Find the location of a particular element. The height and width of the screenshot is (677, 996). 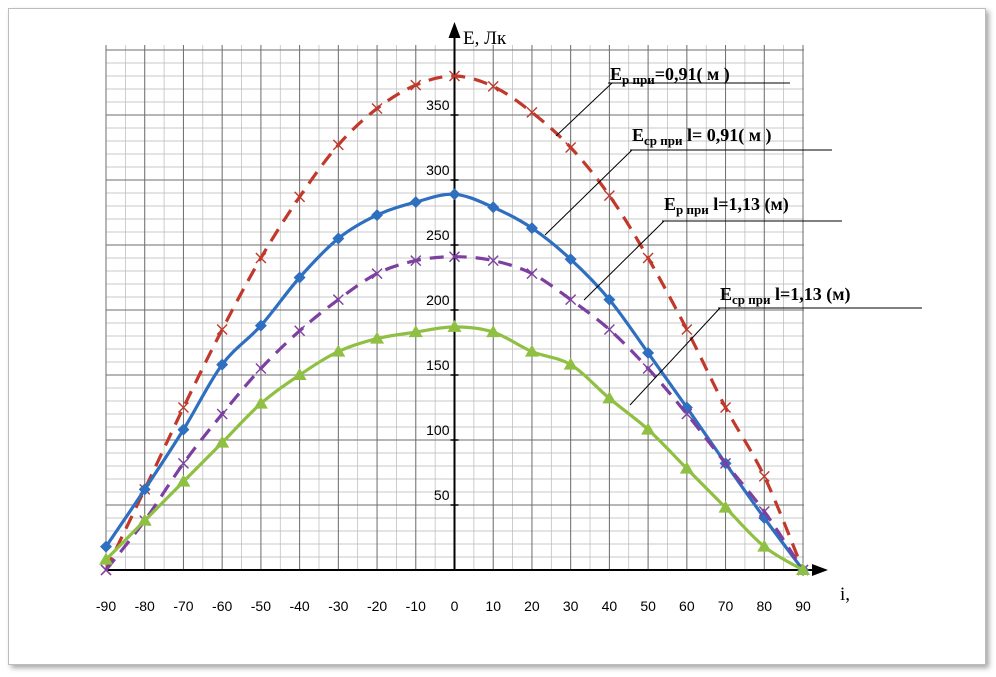

annotation-label: Eср при l= 0,91( м ) is located at coordinates (702, 136).